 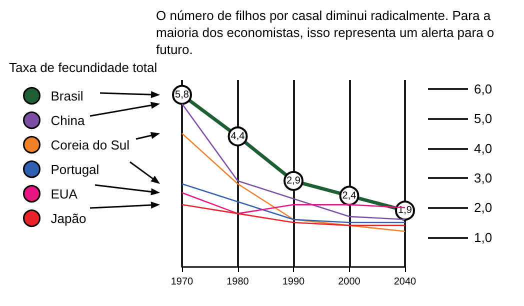 What do you see at coordinates (349, 196) in the screenshot?
I see `data-label: 2,4` at bounding box center [349, 196].